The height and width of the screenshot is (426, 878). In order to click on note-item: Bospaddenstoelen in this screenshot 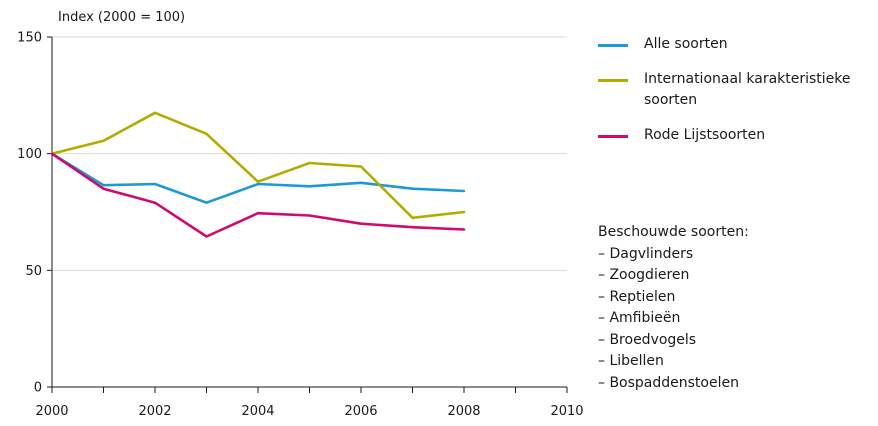, I will do `click(673, 384)`.